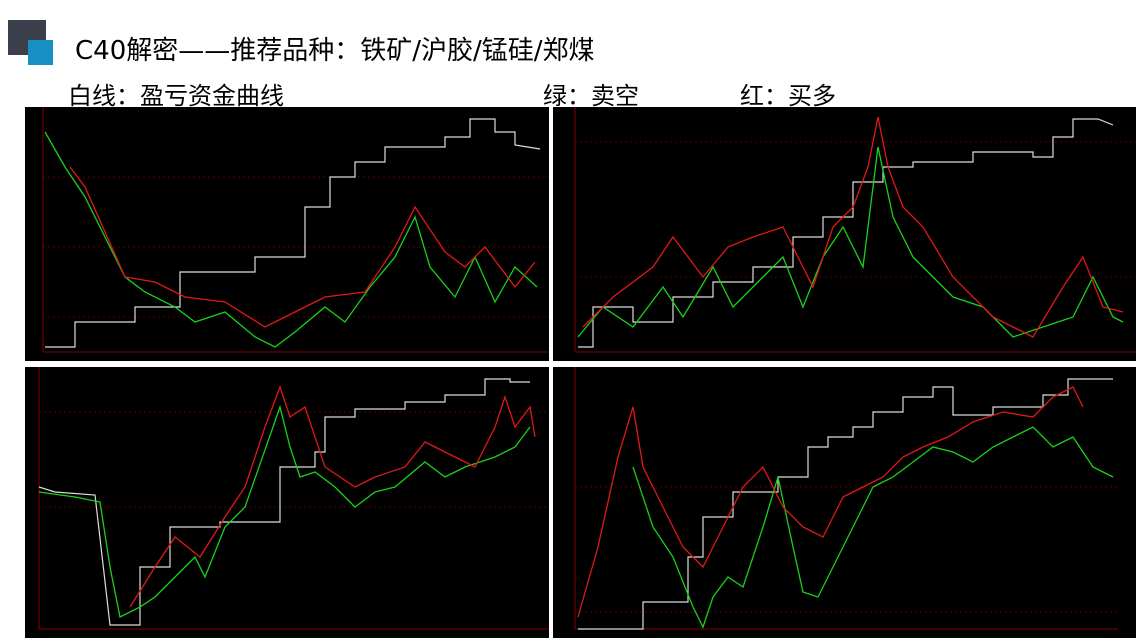  What do you see at coordinates (40, 52) in the screenshot?
I see `icon-blue` at bounding box center [40, 52].